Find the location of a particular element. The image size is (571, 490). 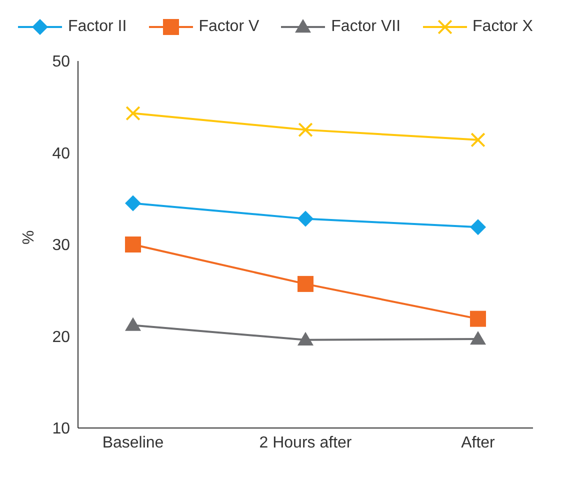

x-tick-label: Baseline is located at coordinates (133, 443).